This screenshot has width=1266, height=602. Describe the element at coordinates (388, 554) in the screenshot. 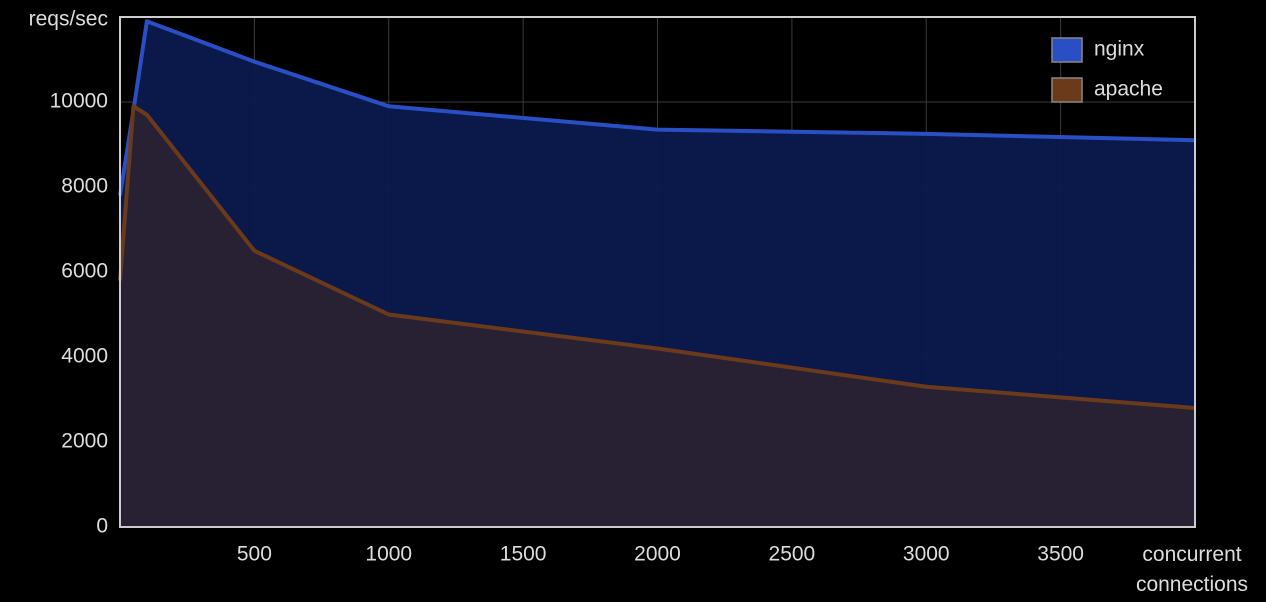

I see `x-tick-label: 1000` at that location.